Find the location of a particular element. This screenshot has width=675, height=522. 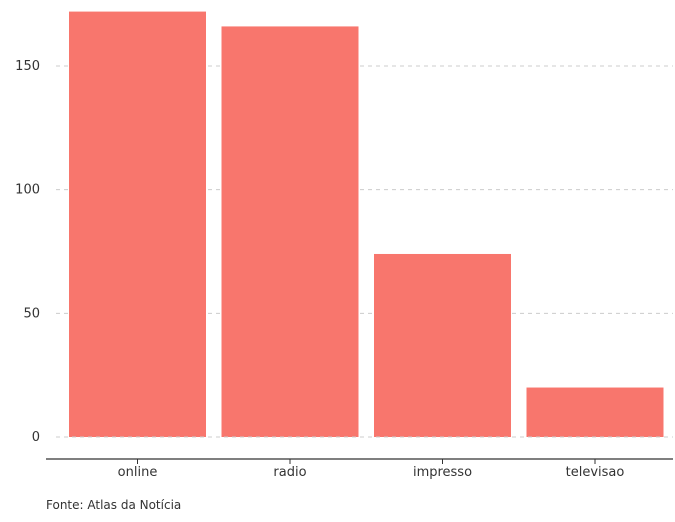

chart-caption: Fonte: Atlas da Notícia is located at coordinates (114, 505).